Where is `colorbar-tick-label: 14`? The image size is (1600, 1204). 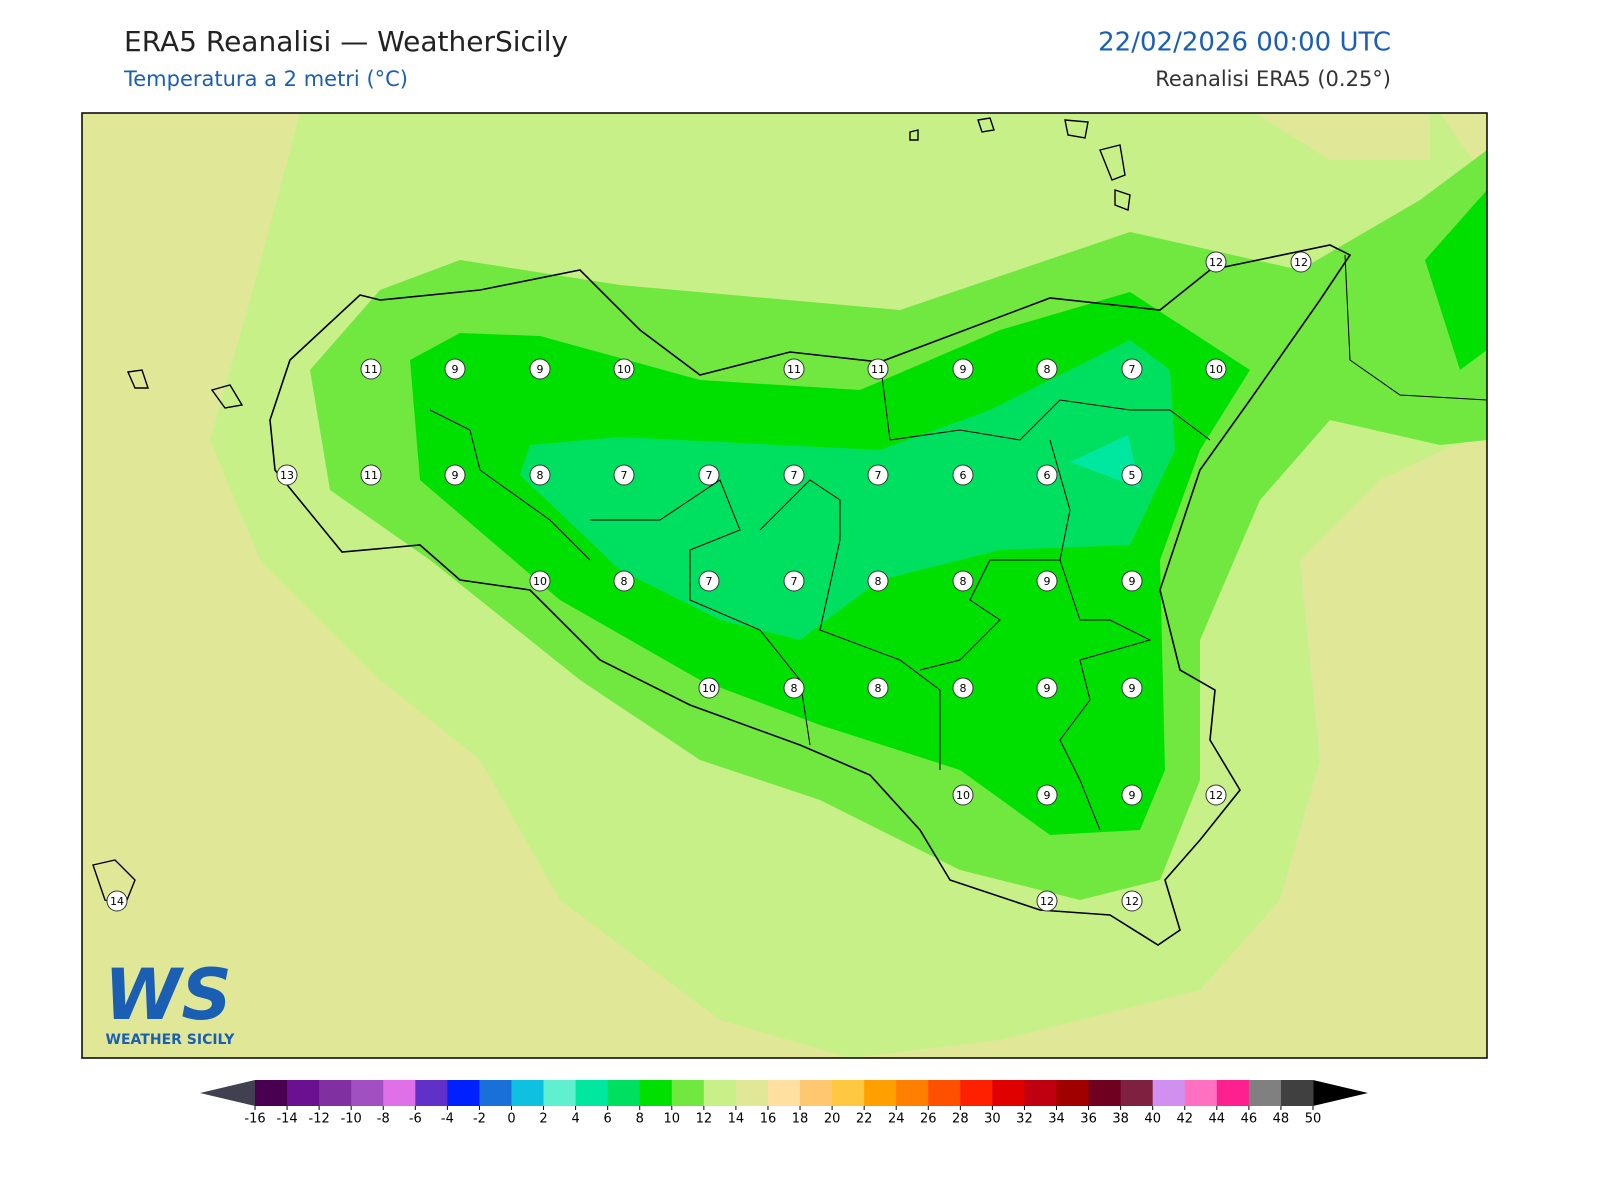 colorbar-tick-label: 14 is located at coordinates (736, 1119).